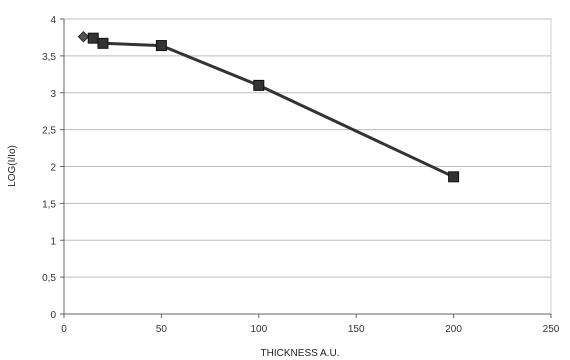  What do you see at coordinates (258, 329) in the screenshot?
I see `x-tick-label: 100` at bounding box center [258, 329].